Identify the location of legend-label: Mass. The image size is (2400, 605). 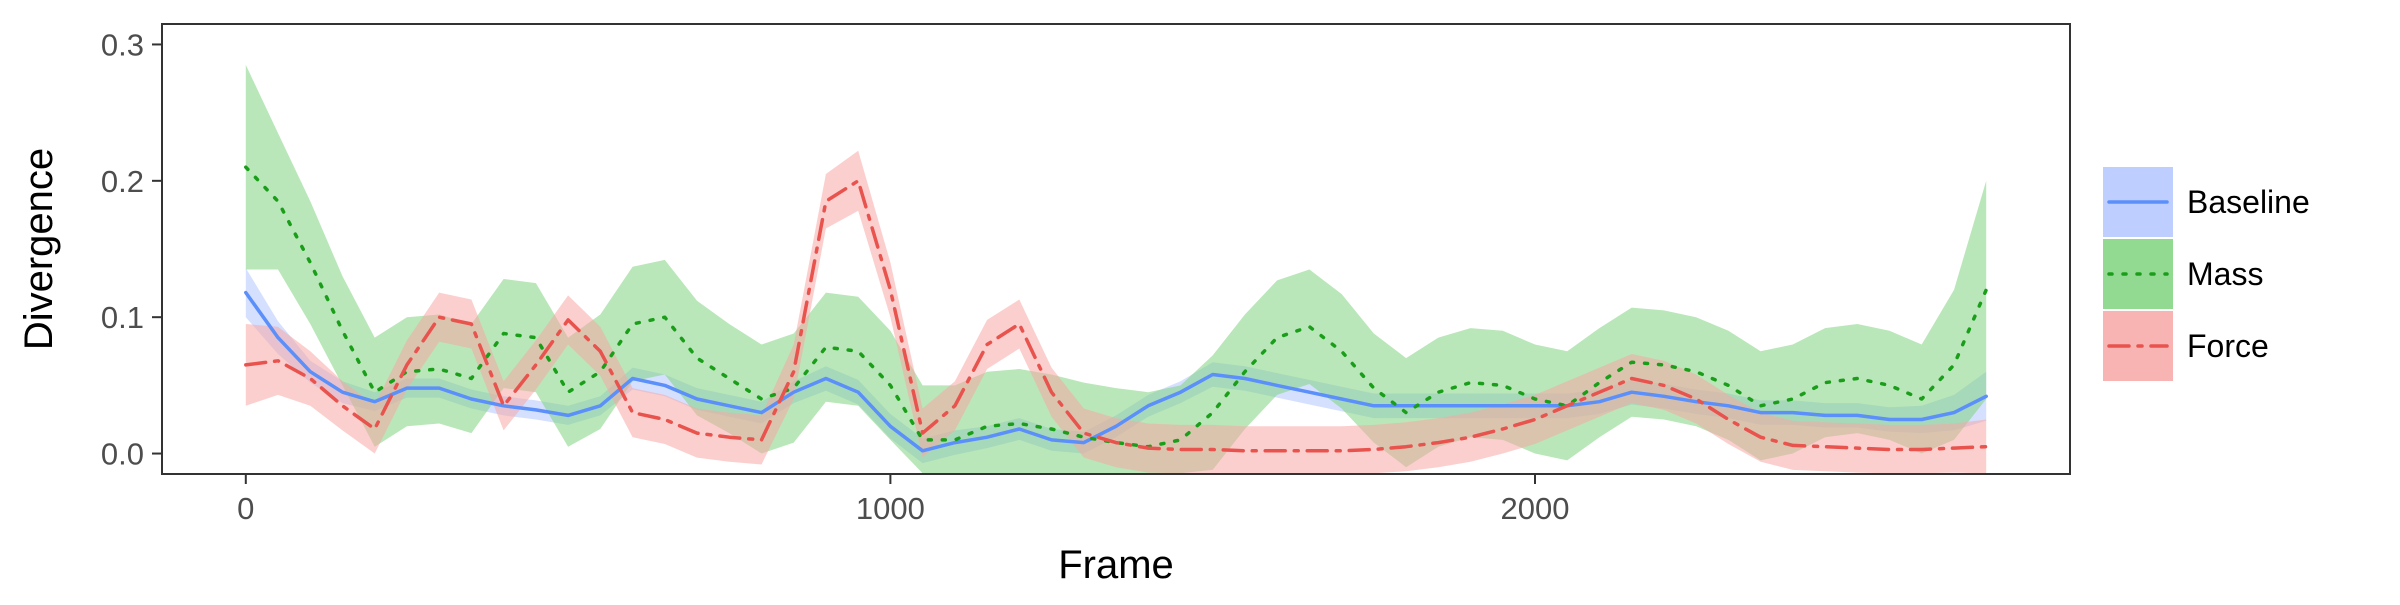
(2225, 274).